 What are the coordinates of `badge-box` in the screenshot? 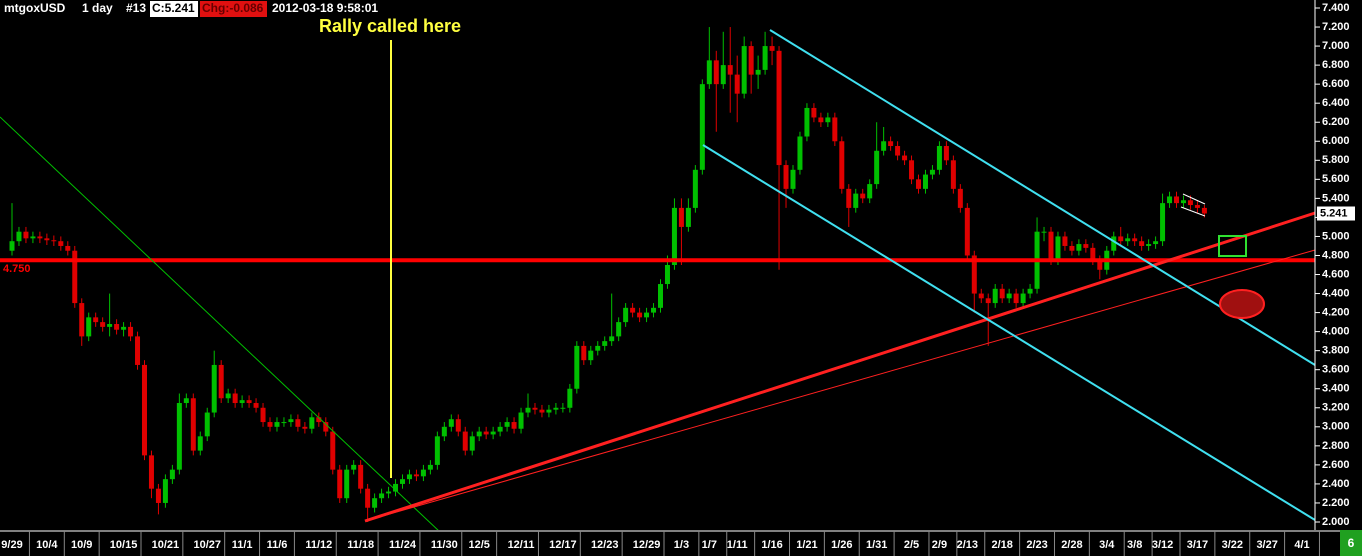 It's located at (1351, 543).